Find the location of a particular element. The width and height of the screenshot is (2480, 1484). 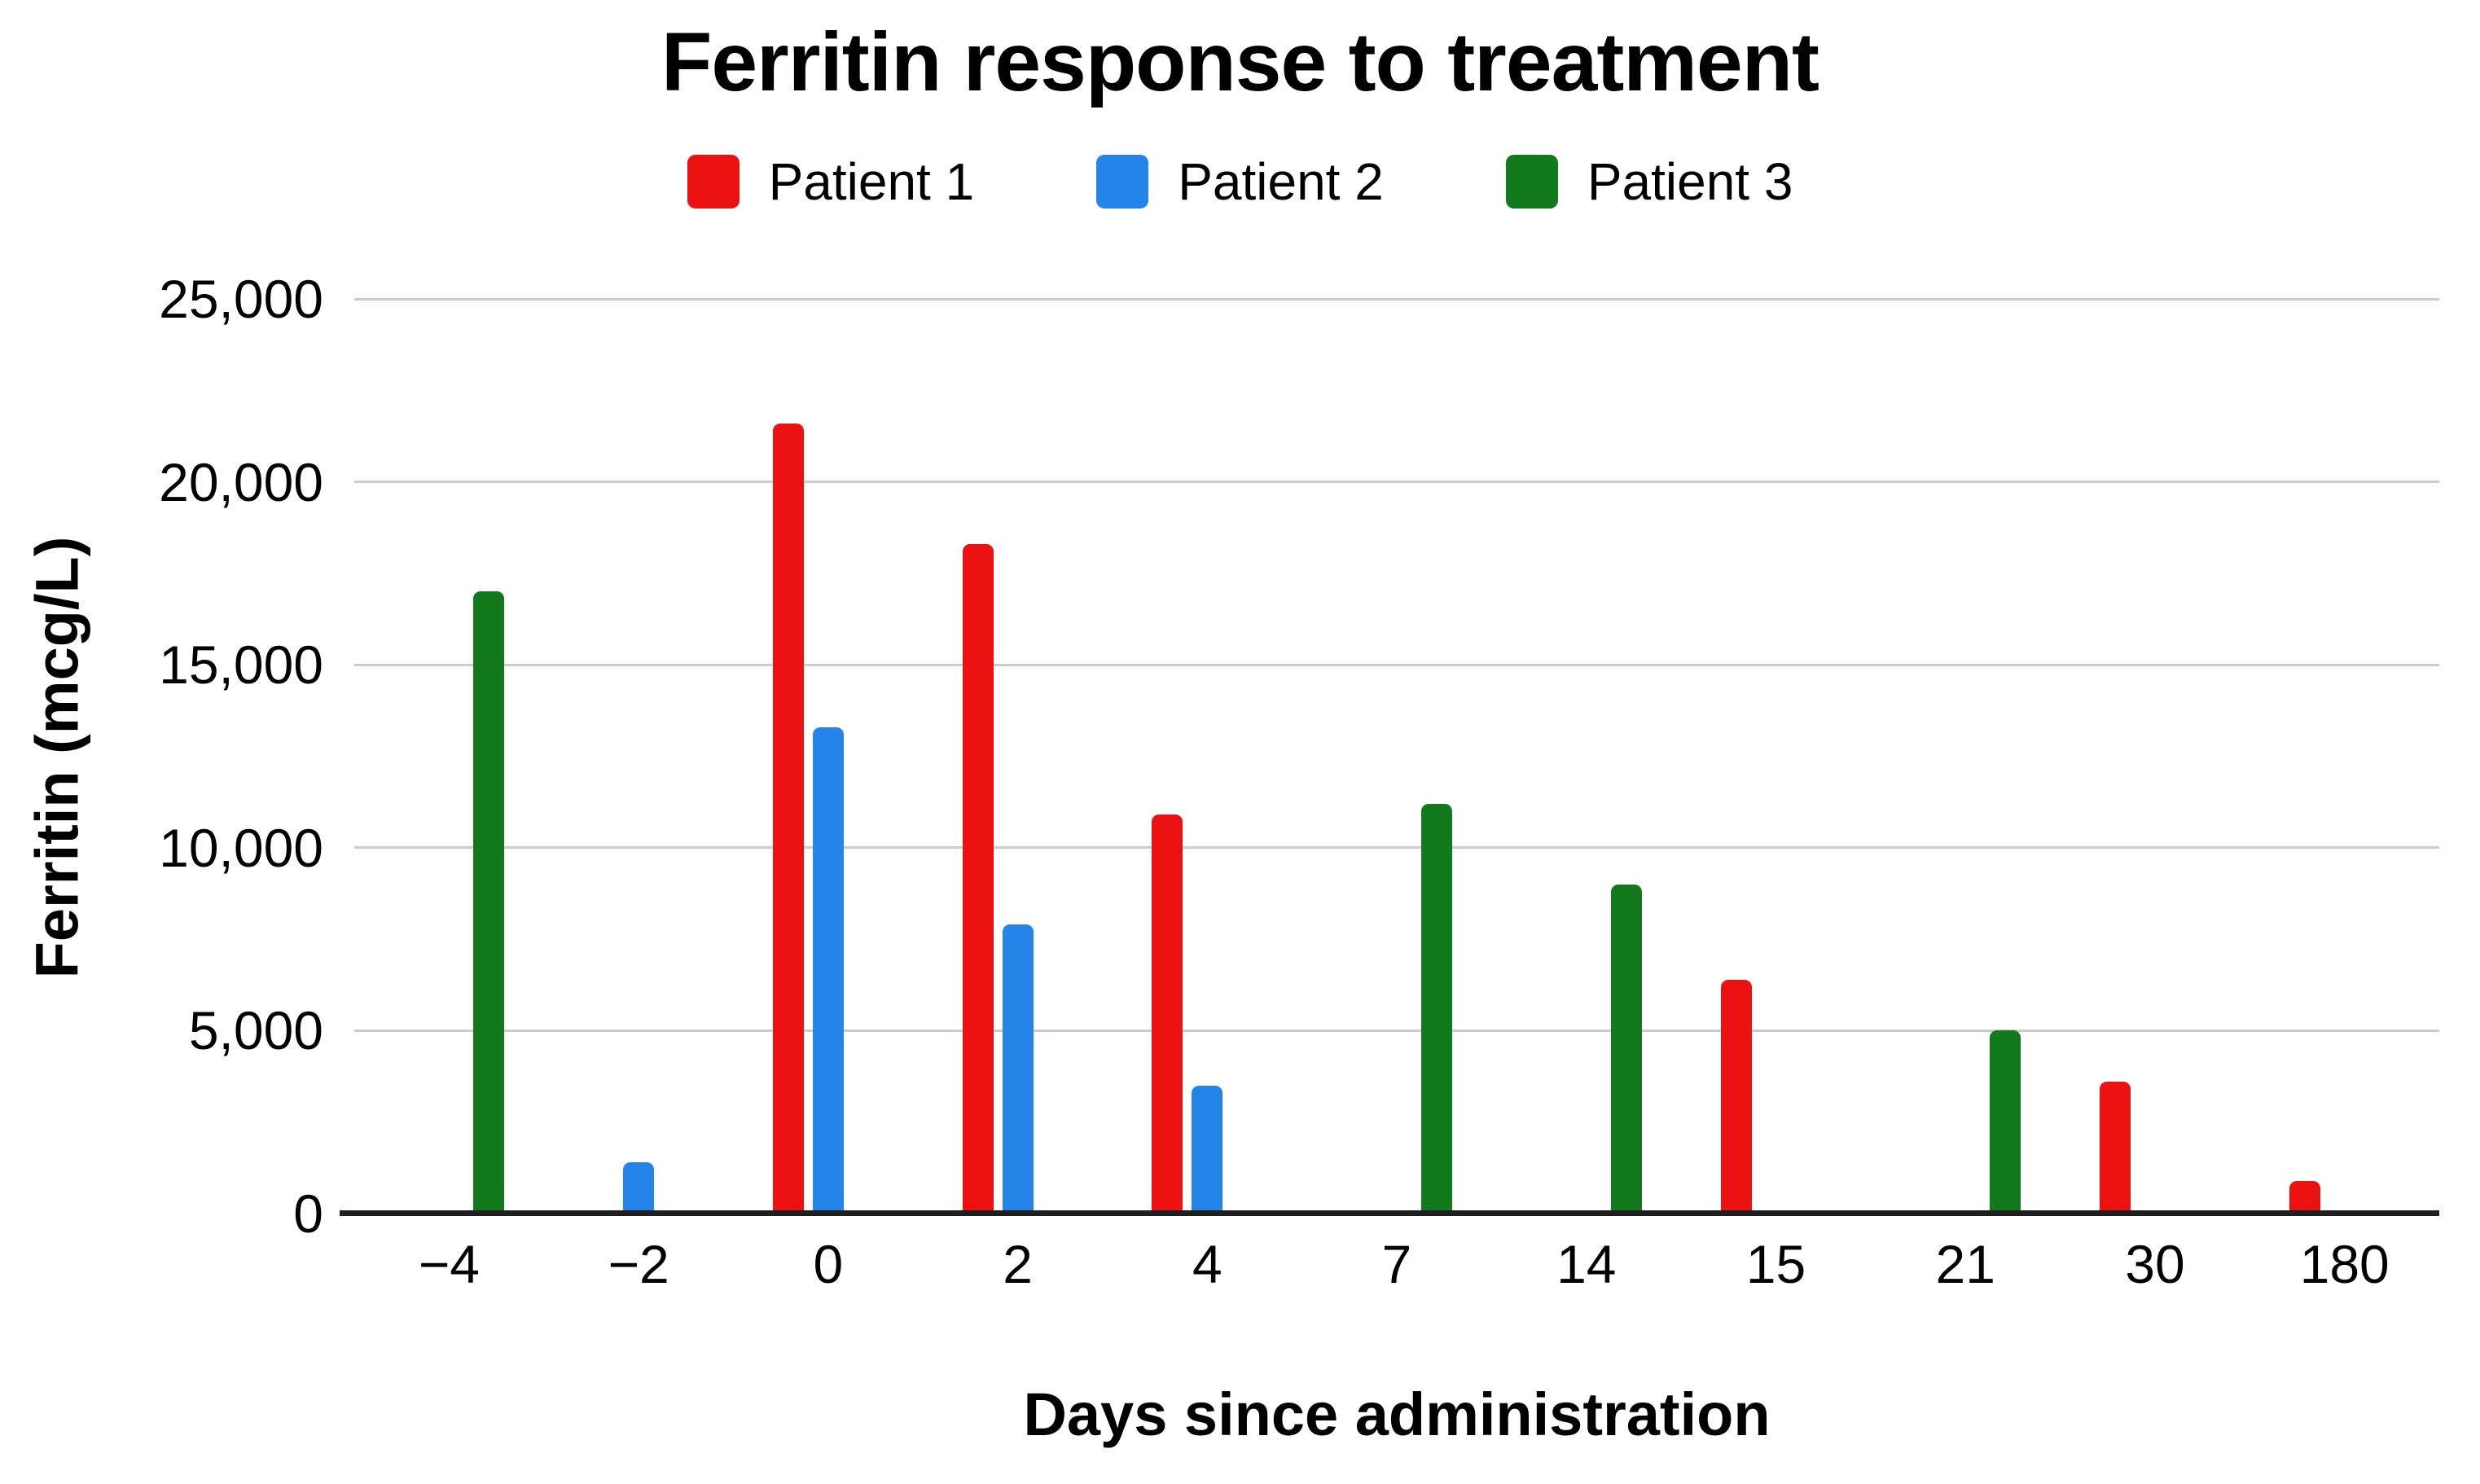

x-axis-line is located at coordinates (1389, 1213).